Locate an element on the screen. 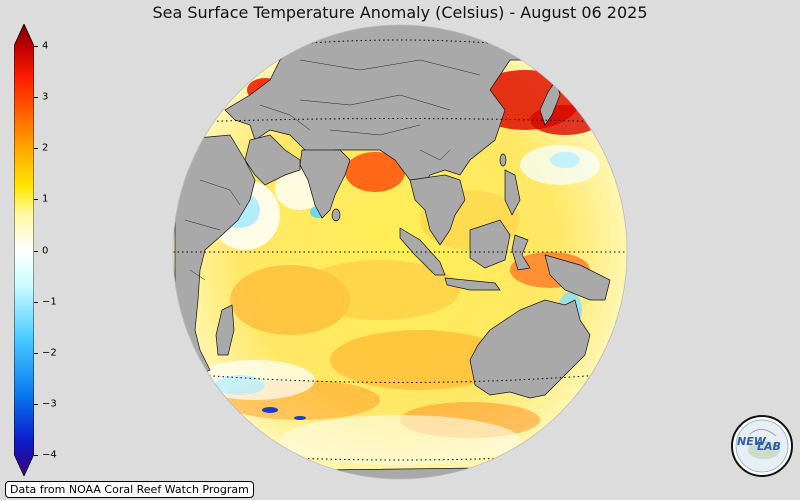 This screenshot has width=800, height=500. new-guinea is located at coordinates (577, 277).